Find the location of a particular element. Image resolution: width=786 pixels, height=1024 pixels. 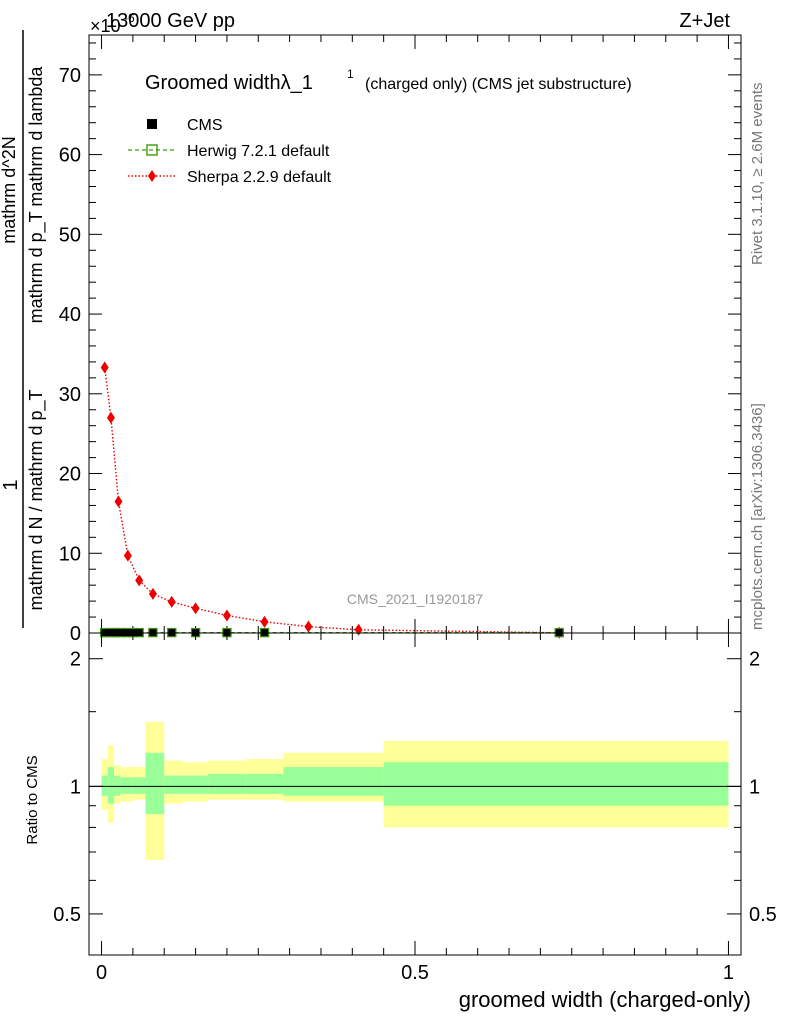

x-tick-label: 0.5 is located at coordinates (415, 973).